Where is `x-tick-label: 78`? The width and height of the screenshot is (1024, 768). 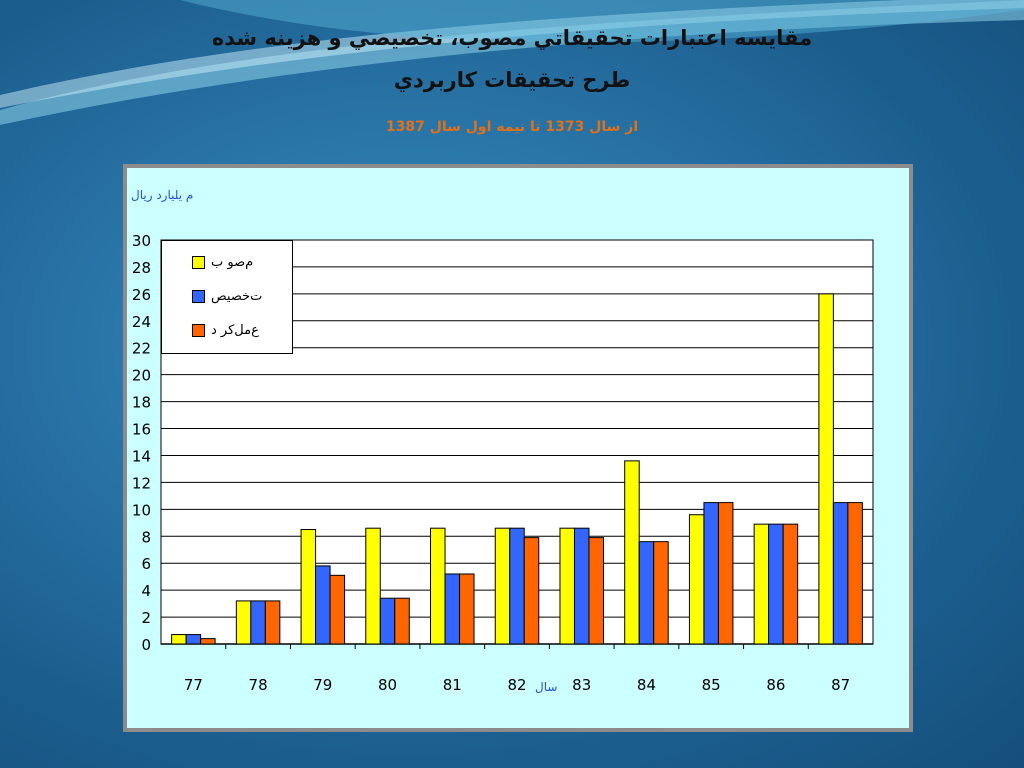 x-tick-label: 78 is located at coordinates (258, 685).